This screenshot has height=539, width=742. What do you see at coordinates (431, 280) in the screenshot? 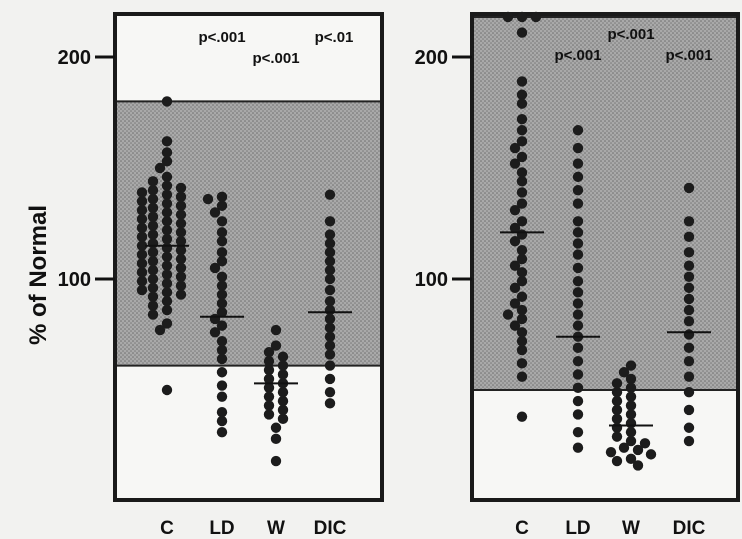
I see `y-tick-label-100: 100` at bounding box center [431, 280].